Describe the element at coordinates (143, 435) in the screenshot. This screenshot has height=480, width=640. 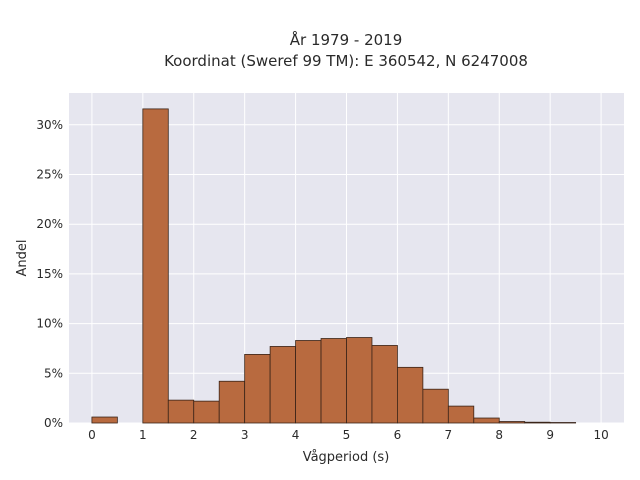
I see `x-tick-label-1: 1` at that location.